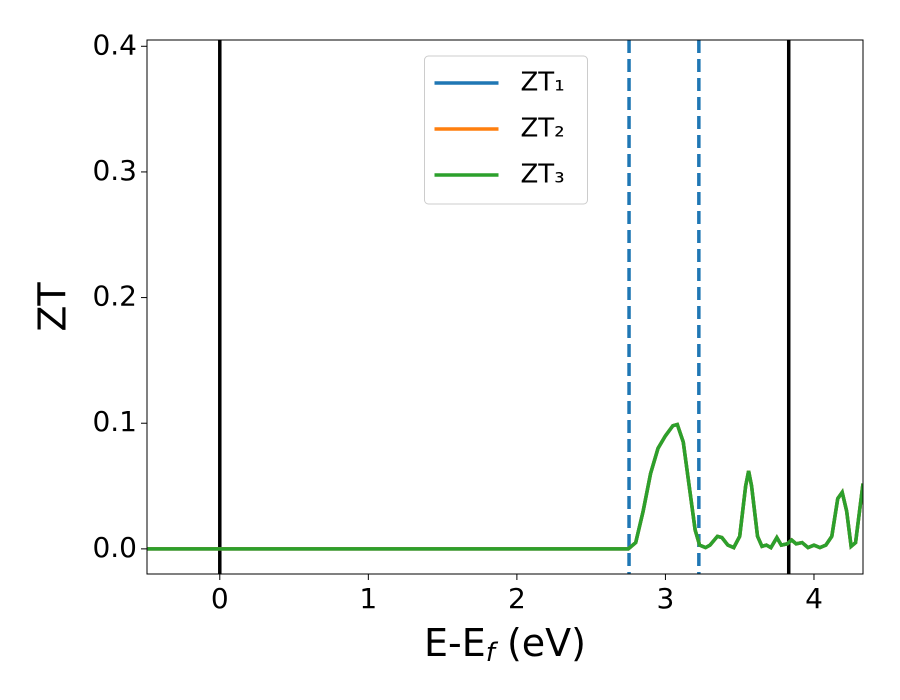 The width and height of the screenshot is (900, 700). What do you see at coordinates (505, 486) in the screenshot?
I see `series-line` at bounding box center [505, 486].